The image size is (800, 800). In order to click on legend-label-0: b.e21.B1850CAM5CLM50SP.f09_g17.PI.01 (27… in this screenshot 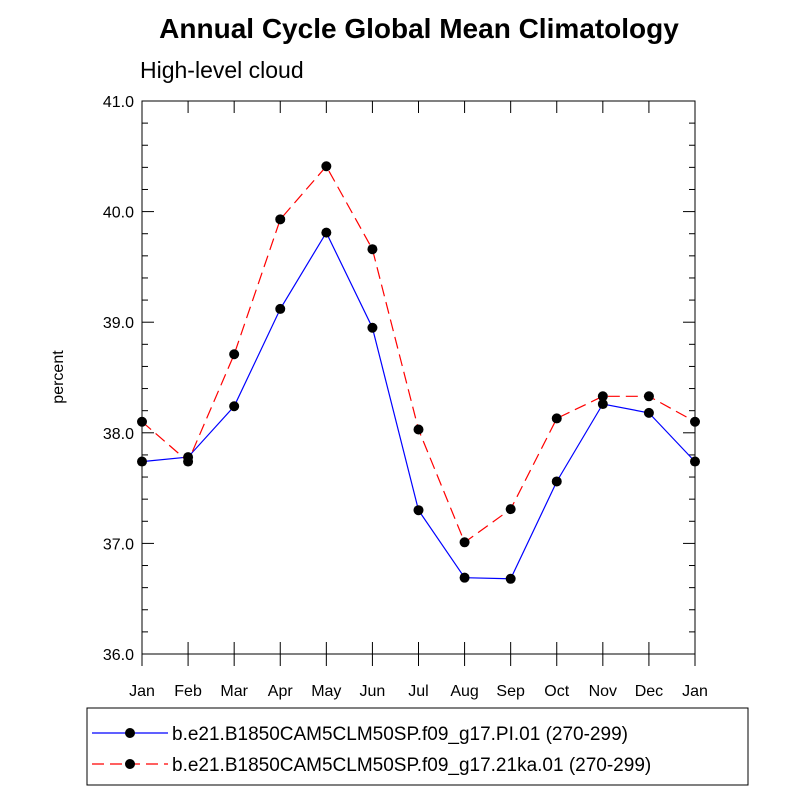, I will do `click(400, 734)`.